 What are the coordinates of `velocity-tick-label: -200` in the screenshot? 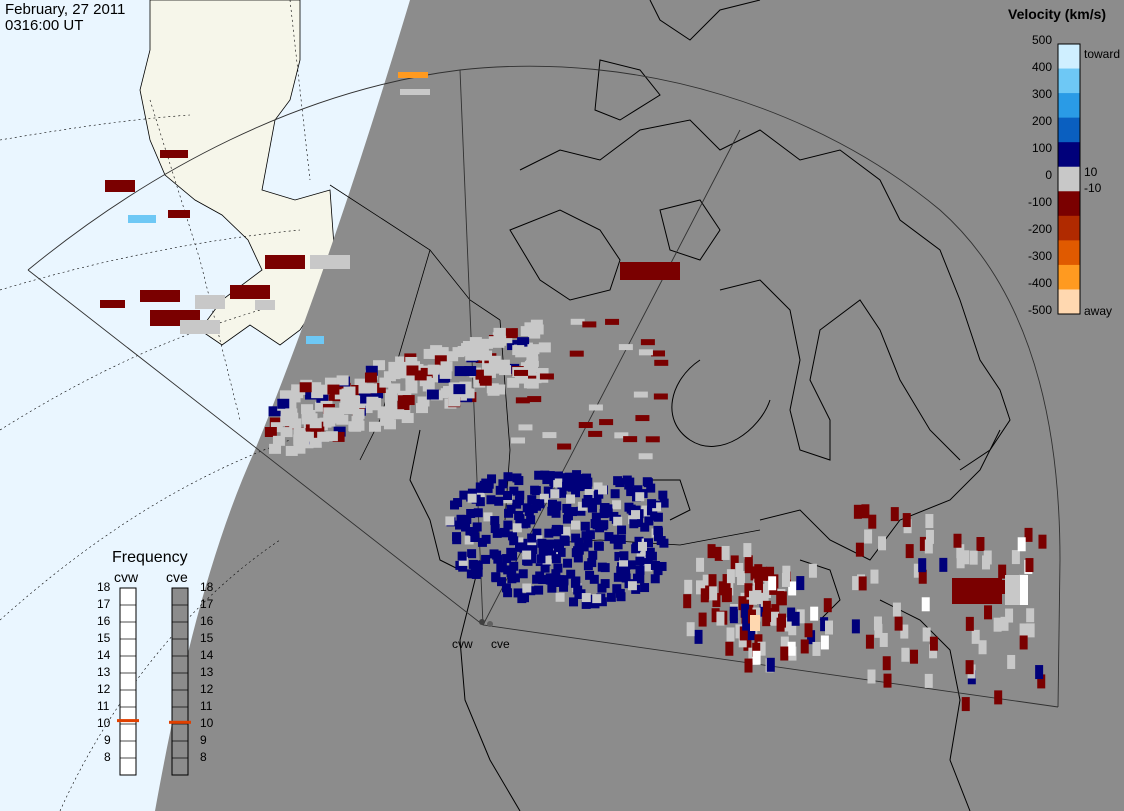 It's located at (1039, 229).